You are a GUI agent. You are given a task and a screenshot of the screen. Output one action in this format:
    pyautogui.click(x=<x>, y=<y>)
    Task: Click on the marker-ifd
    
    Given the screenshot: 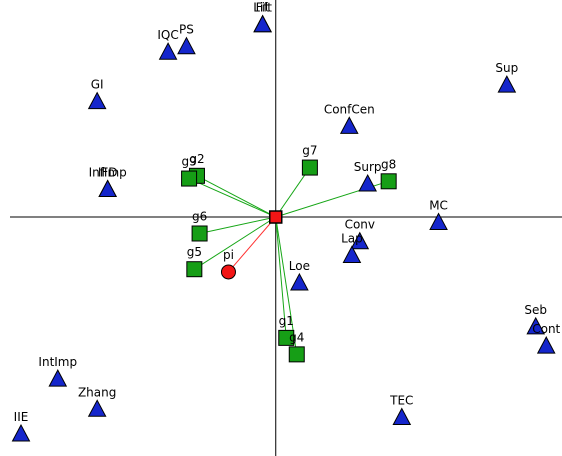 What is the action you would take?
    pyautogui.click(x=108, y=188)
    